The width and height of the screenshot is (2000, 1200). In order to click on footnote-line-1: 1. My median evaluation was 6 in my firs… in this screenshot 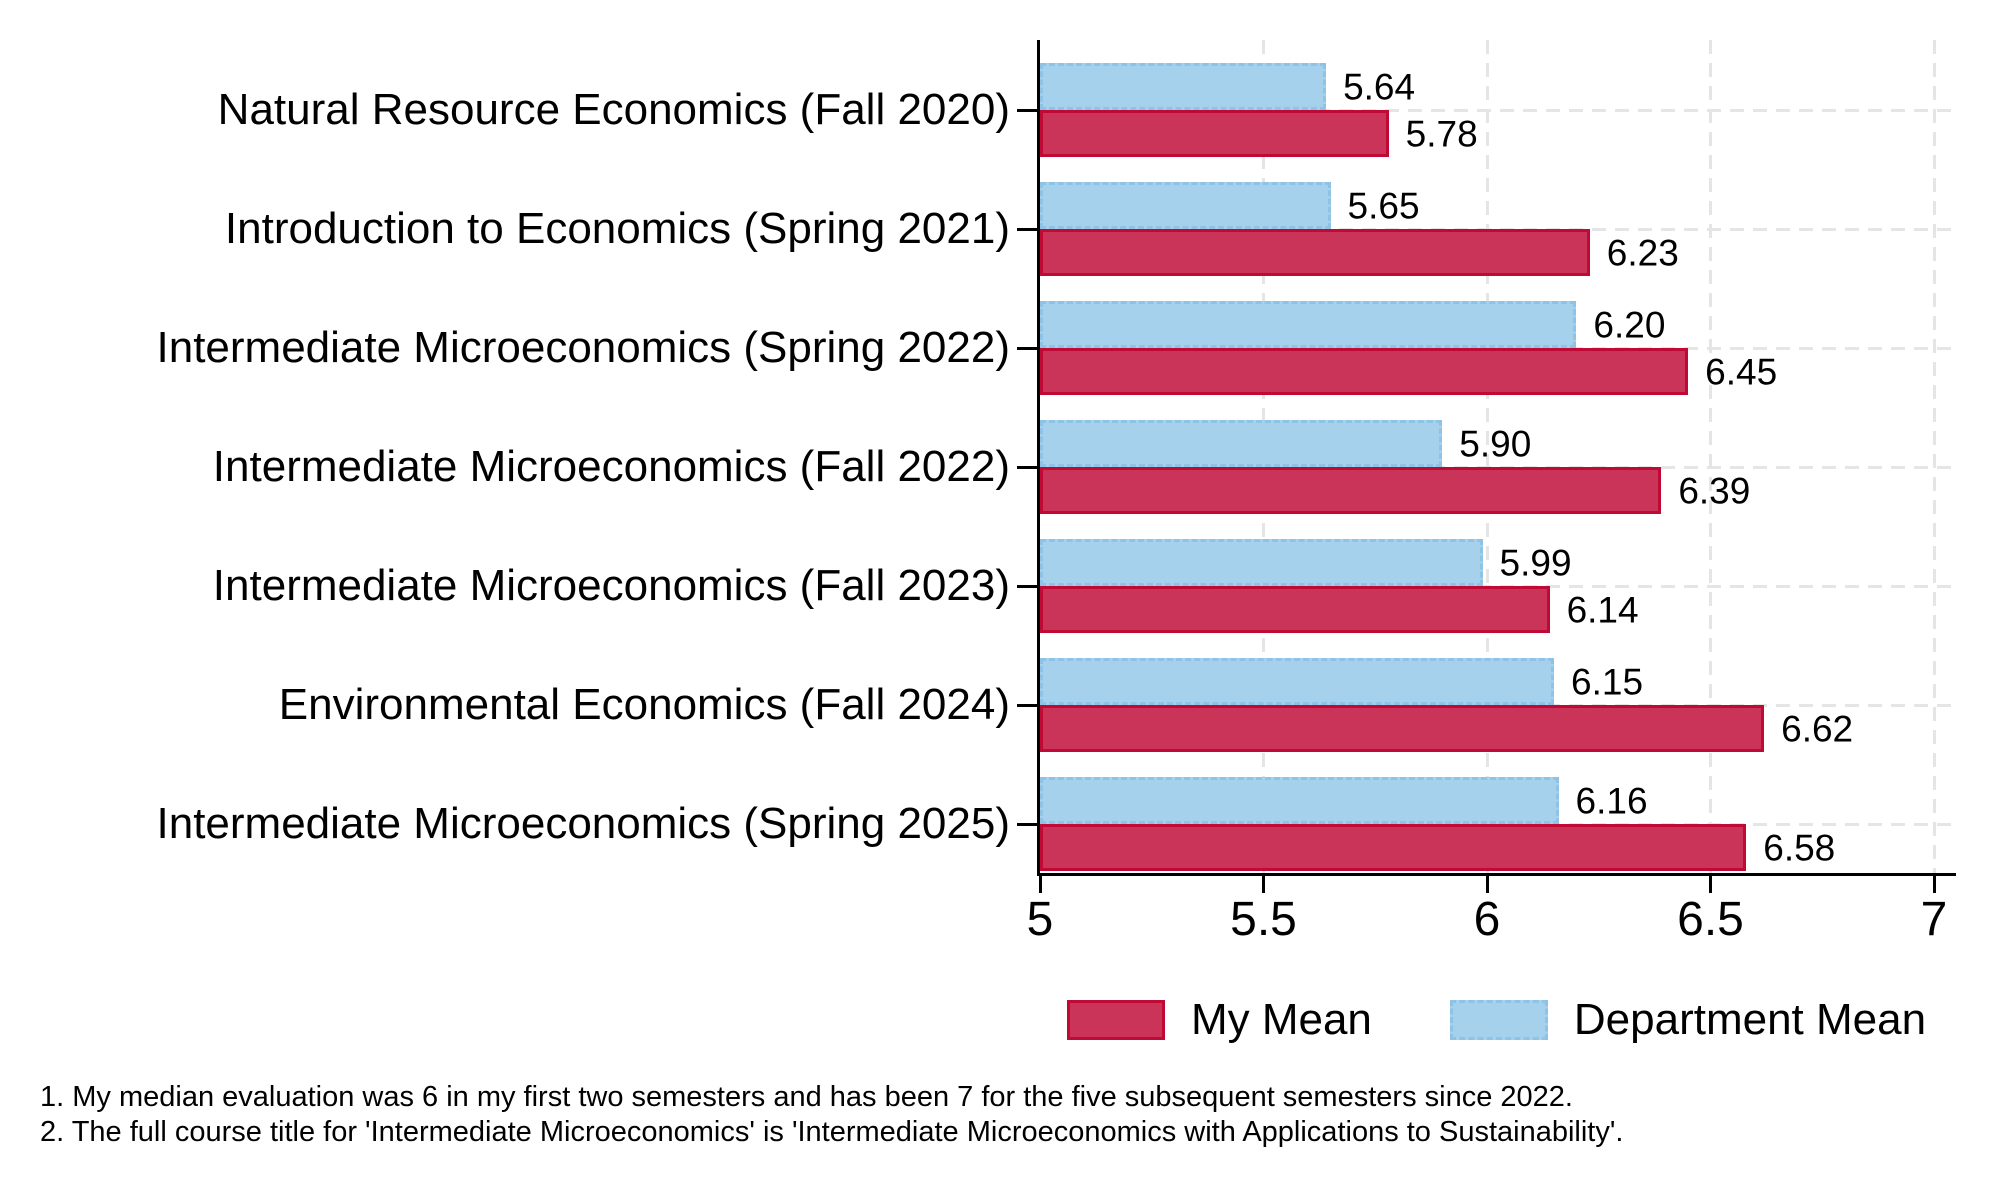, I will do `click(806, 1097)`.